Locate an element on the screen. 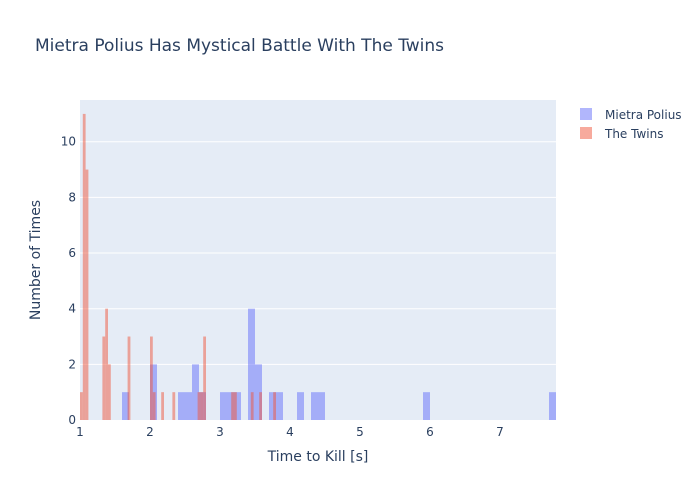 The height and width of the screenshot is (500, 700). legend-label: Mietra Polius is located at coordinates (643, 115).